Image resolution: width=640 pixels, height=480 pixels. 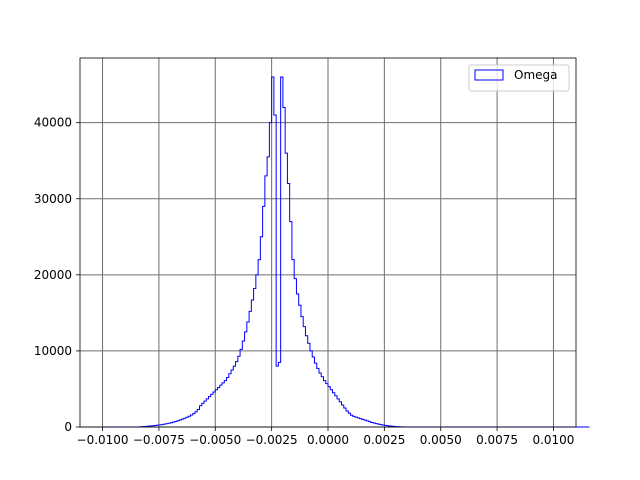 What do you see at coordinates (536, 75) in the screenshot?
I see `legend-label-omega: Omega` at bounding box center [536, 75].